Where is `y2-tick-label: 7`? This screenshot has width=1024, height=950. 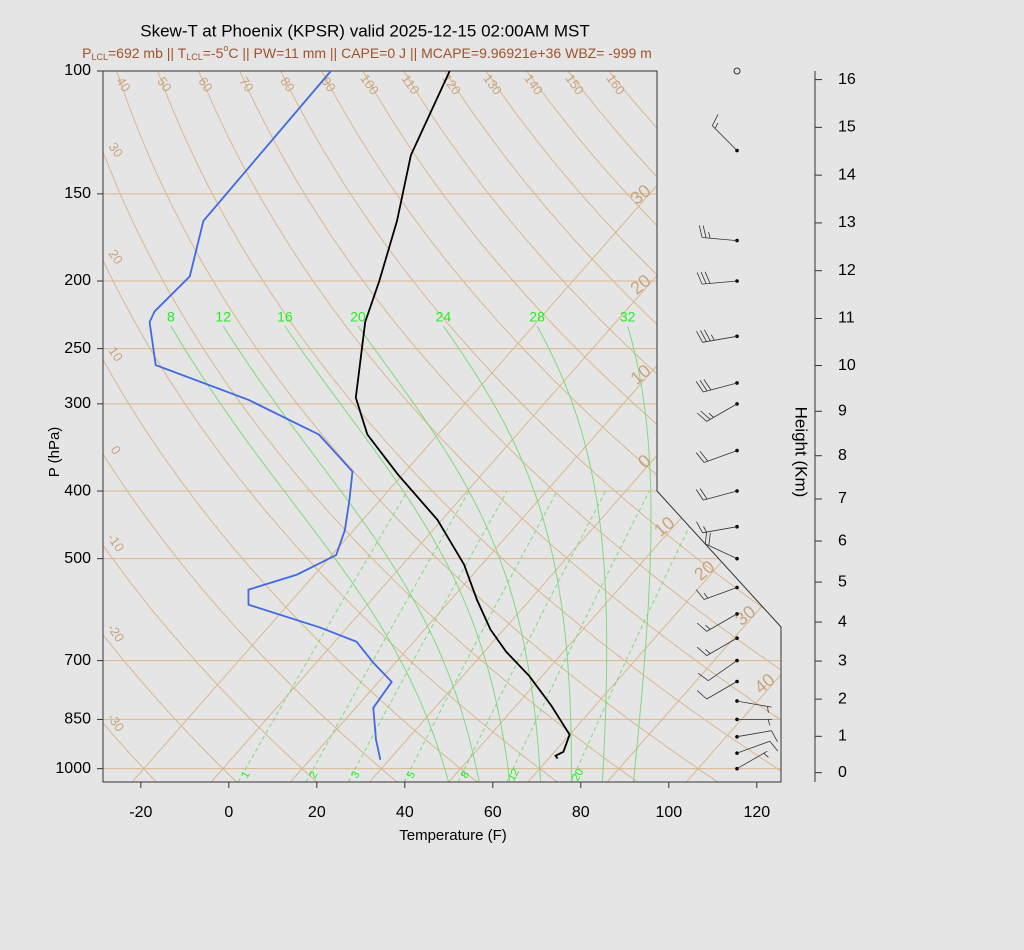
y2-tick-label: 7 is located at coordinates (842, 498).